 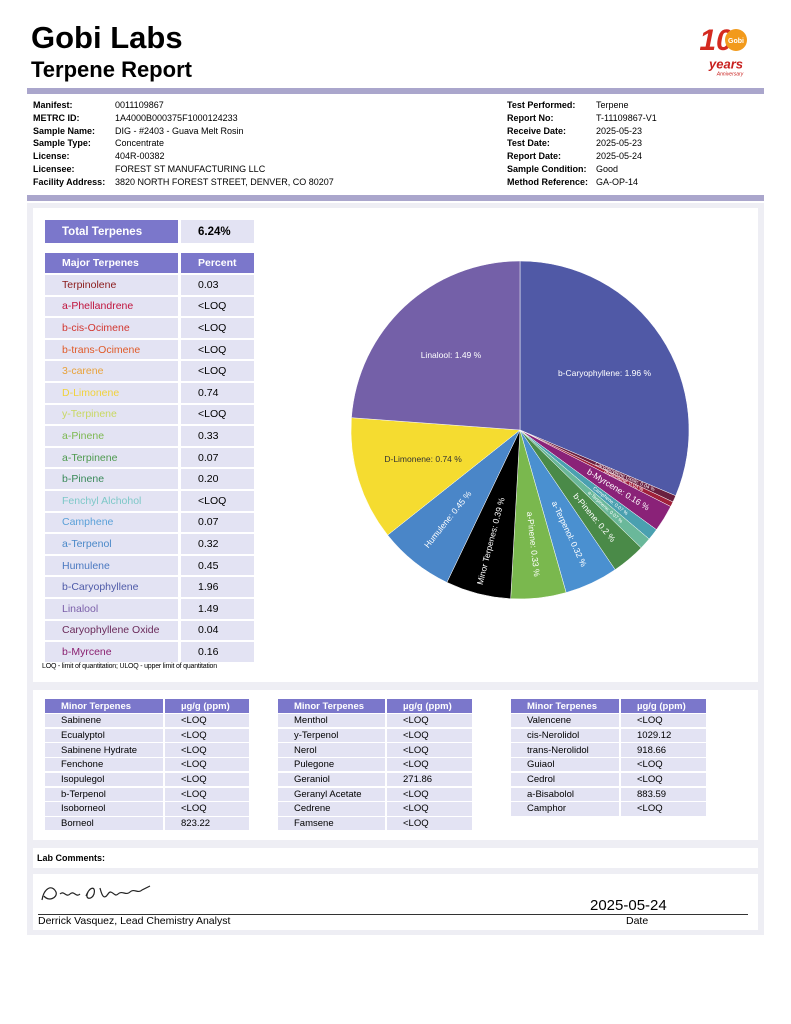 What do you see at coordinates (111, 306) in the screenshot?
I see `terpene-name: a-Phellandrene` at bounding box center [111, 306].